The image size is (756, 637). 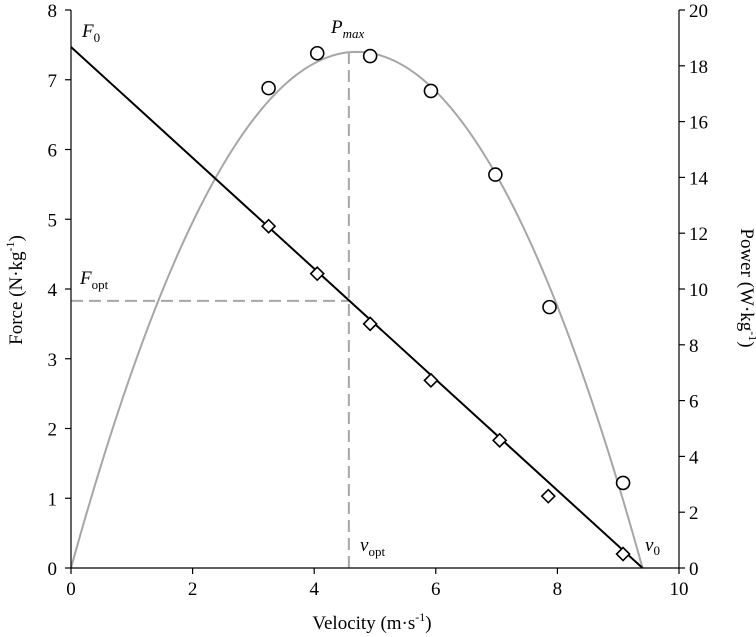 I want to click on x-tick-label: 2, so click(x=193, y=589).